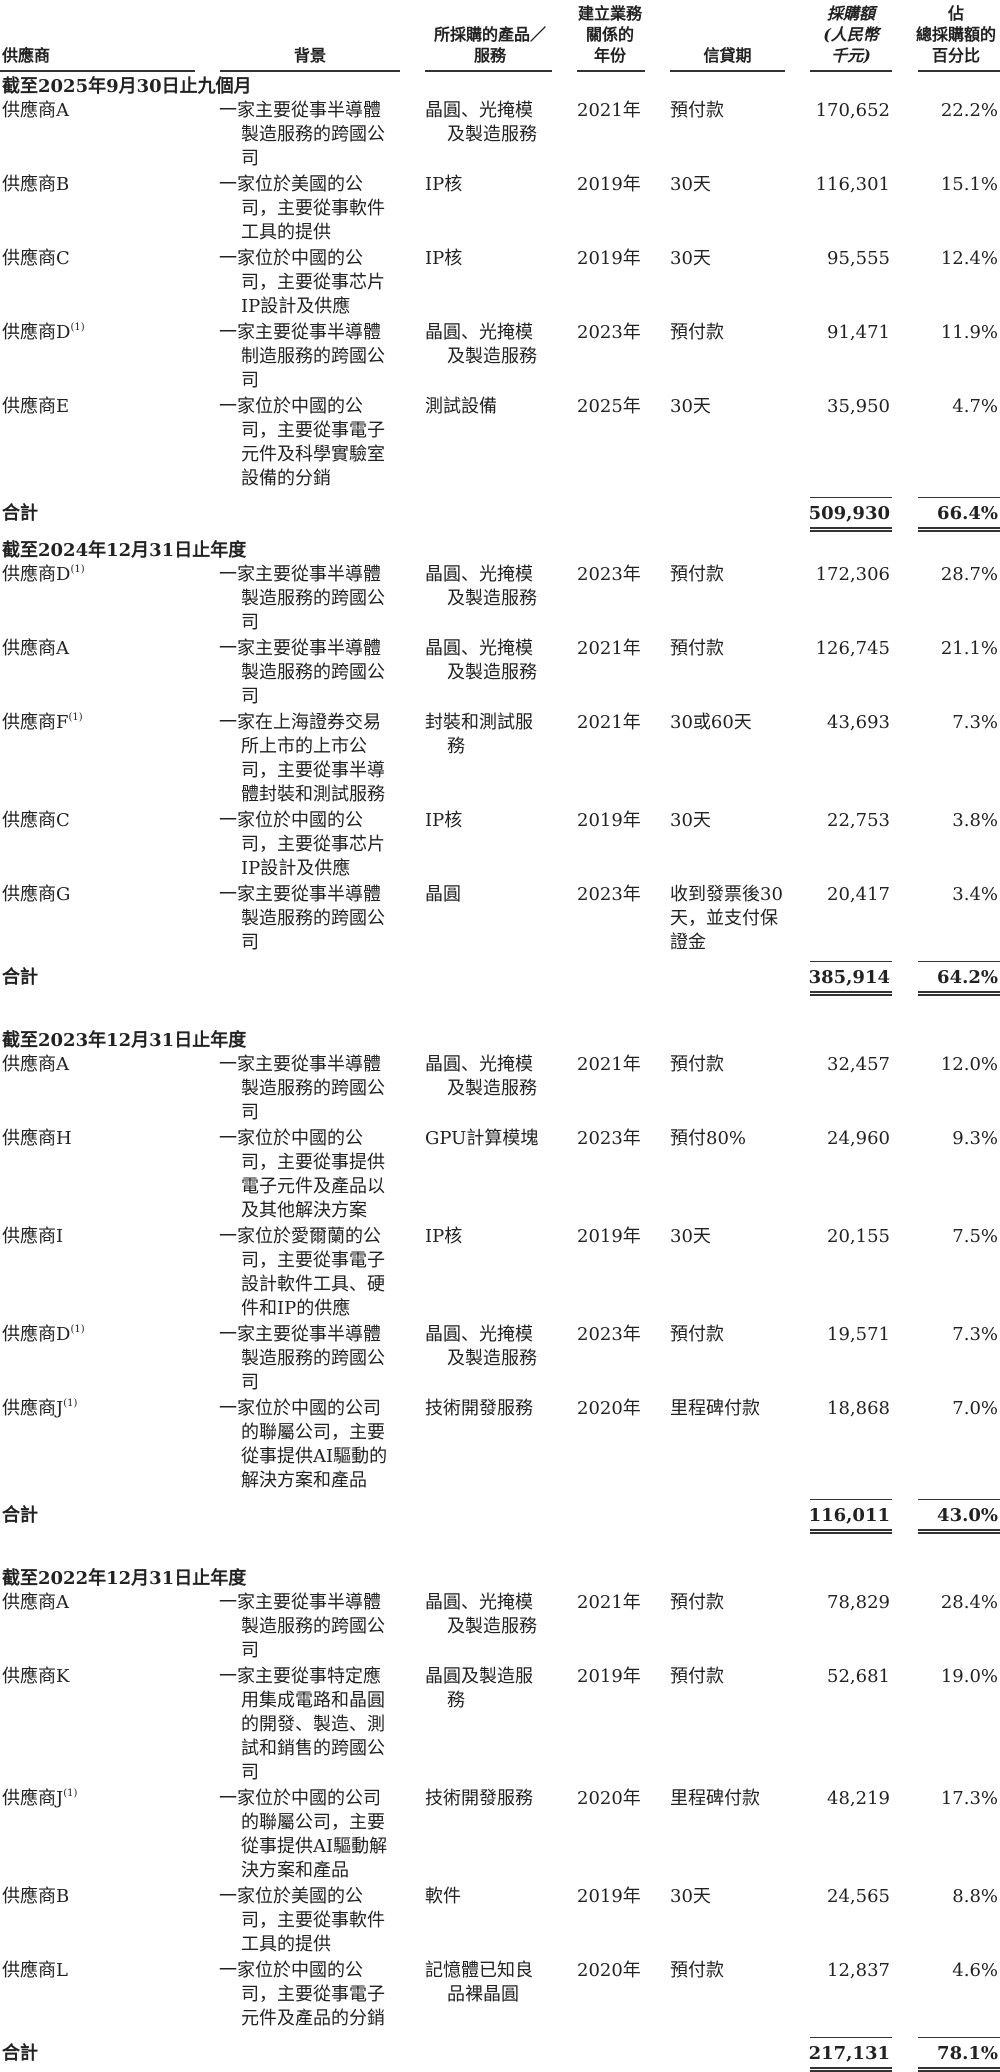 The width and height of the screenshot is (1000, 2072). I want to click on products-cell: IP核, so click(497, 821).